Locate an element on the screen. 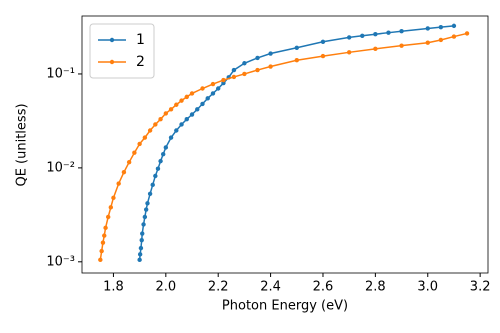  y-axis-label: QE (unitless) is located at coordinates (22, 144).